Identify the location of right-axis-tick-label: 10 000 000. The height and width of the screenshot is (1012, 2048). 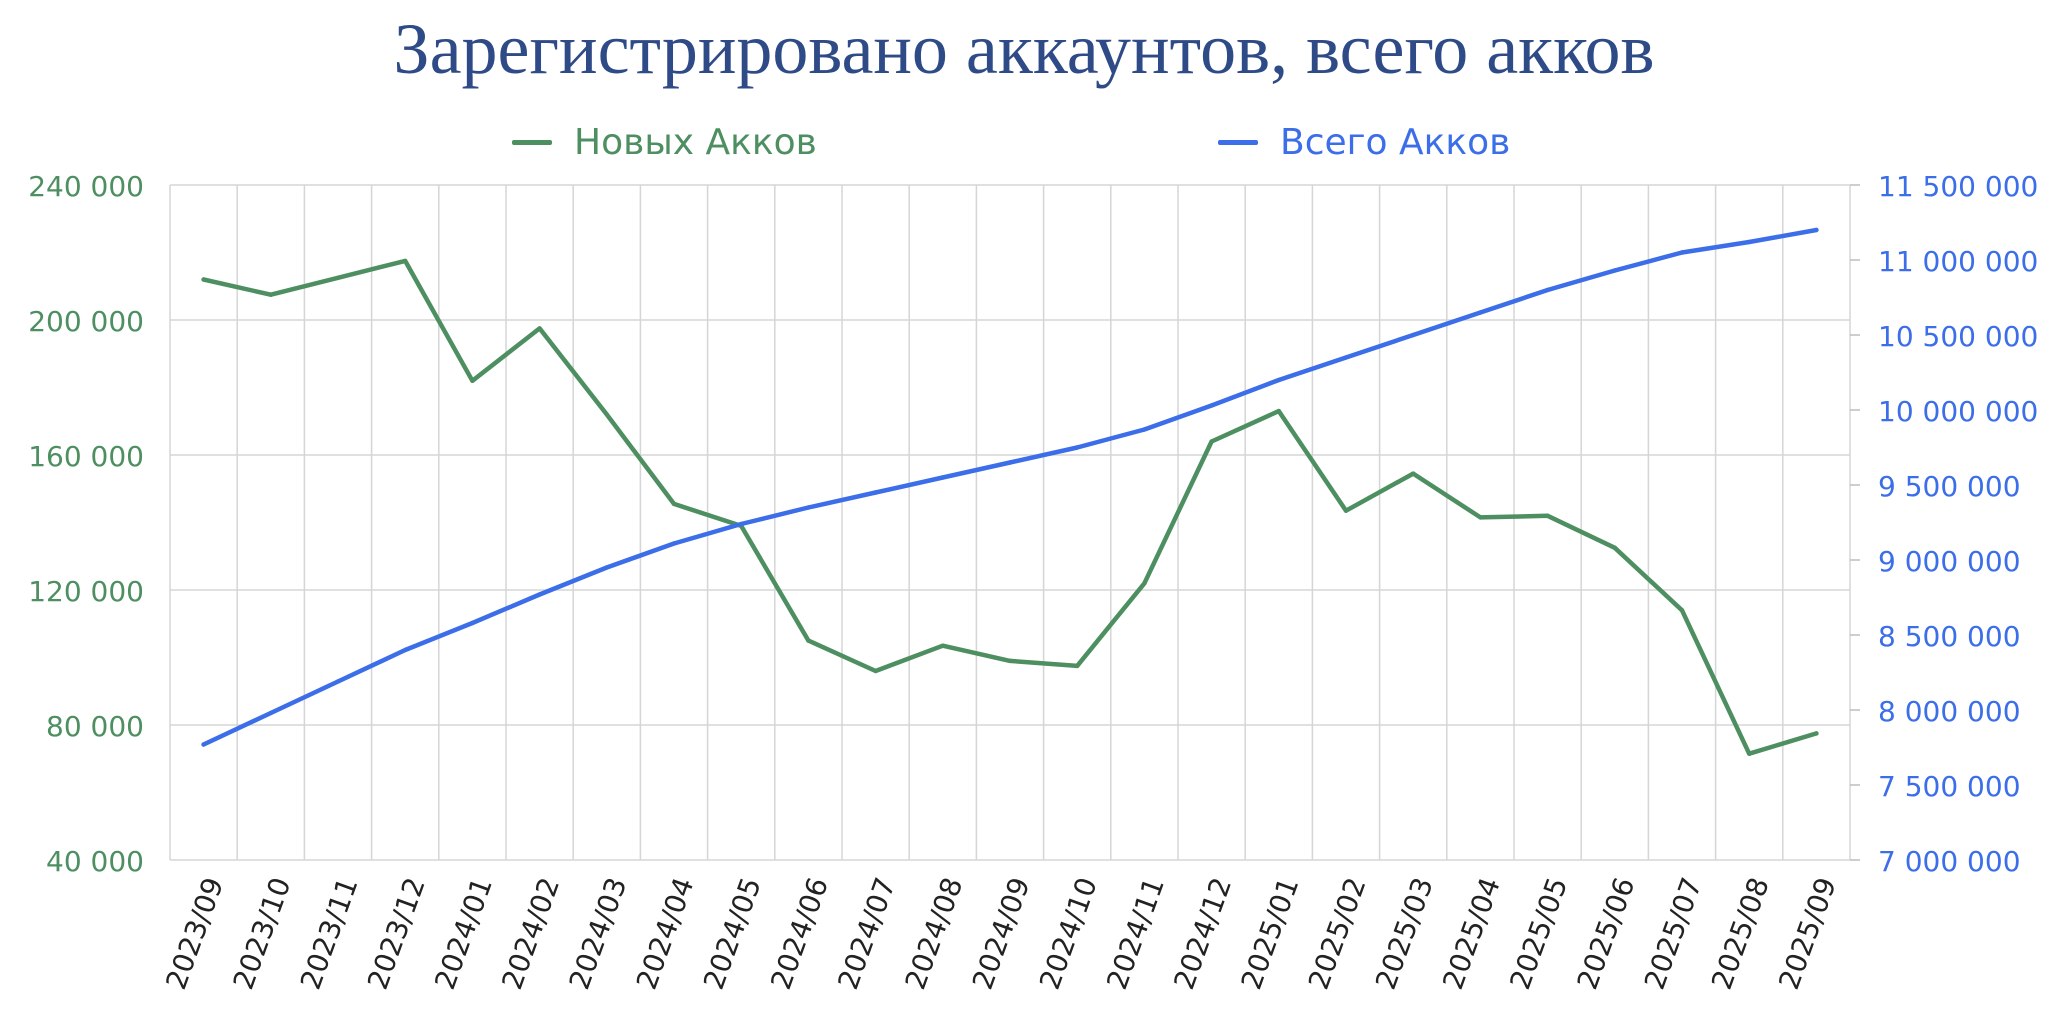
(1958, 411).